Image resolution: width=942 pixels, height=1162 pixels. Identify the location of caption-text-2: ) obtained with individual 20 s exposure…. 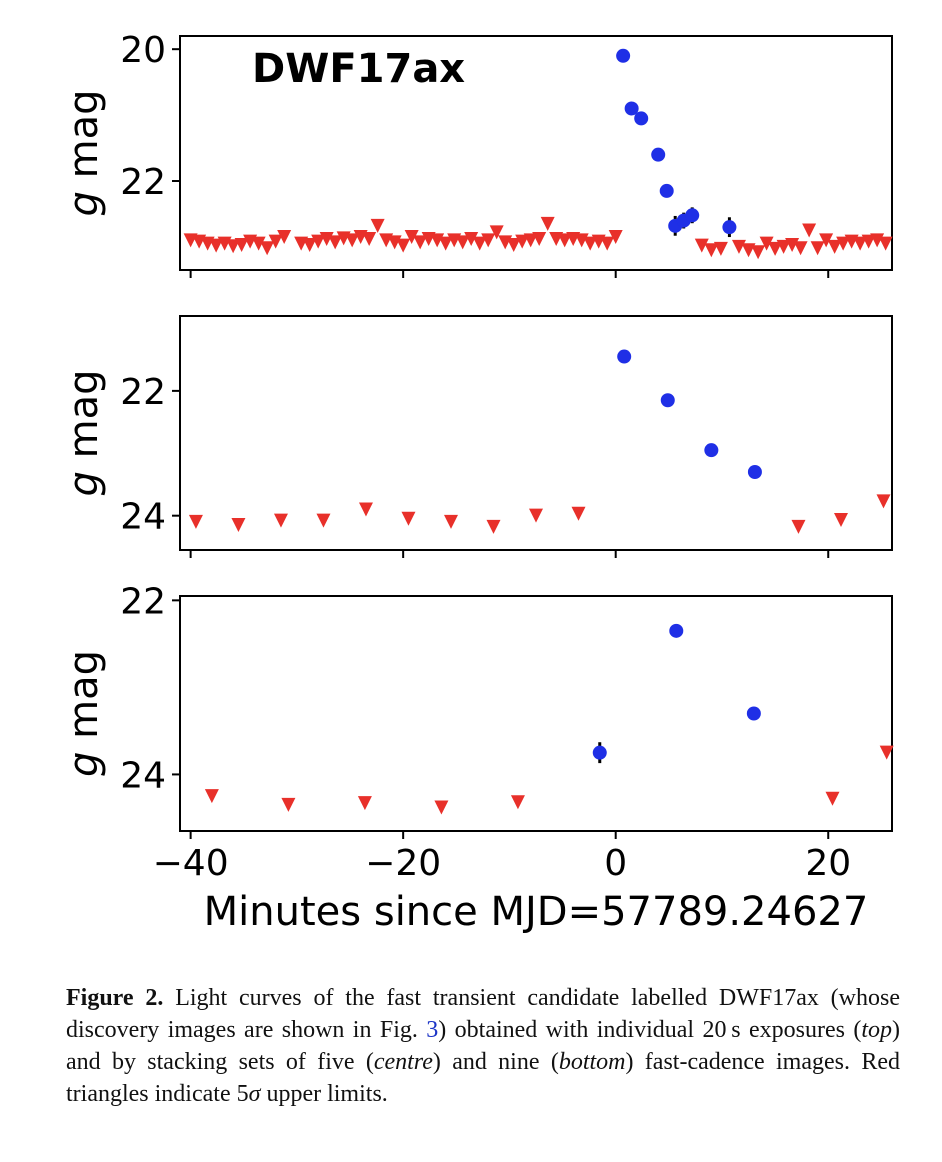
(650, 1030).